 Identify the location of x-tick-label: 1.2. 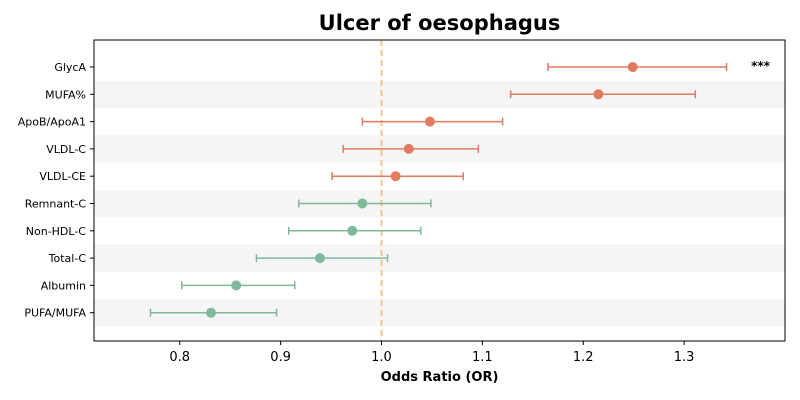
(583, 357).